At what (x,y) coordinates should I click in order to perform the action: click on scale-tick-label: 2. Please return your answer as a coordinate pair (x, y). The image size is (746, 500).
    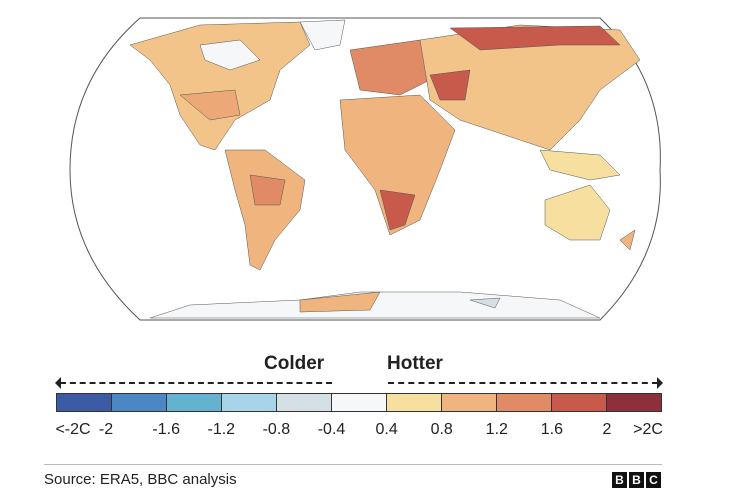
    Looking at the image, I should click on (607, 429).